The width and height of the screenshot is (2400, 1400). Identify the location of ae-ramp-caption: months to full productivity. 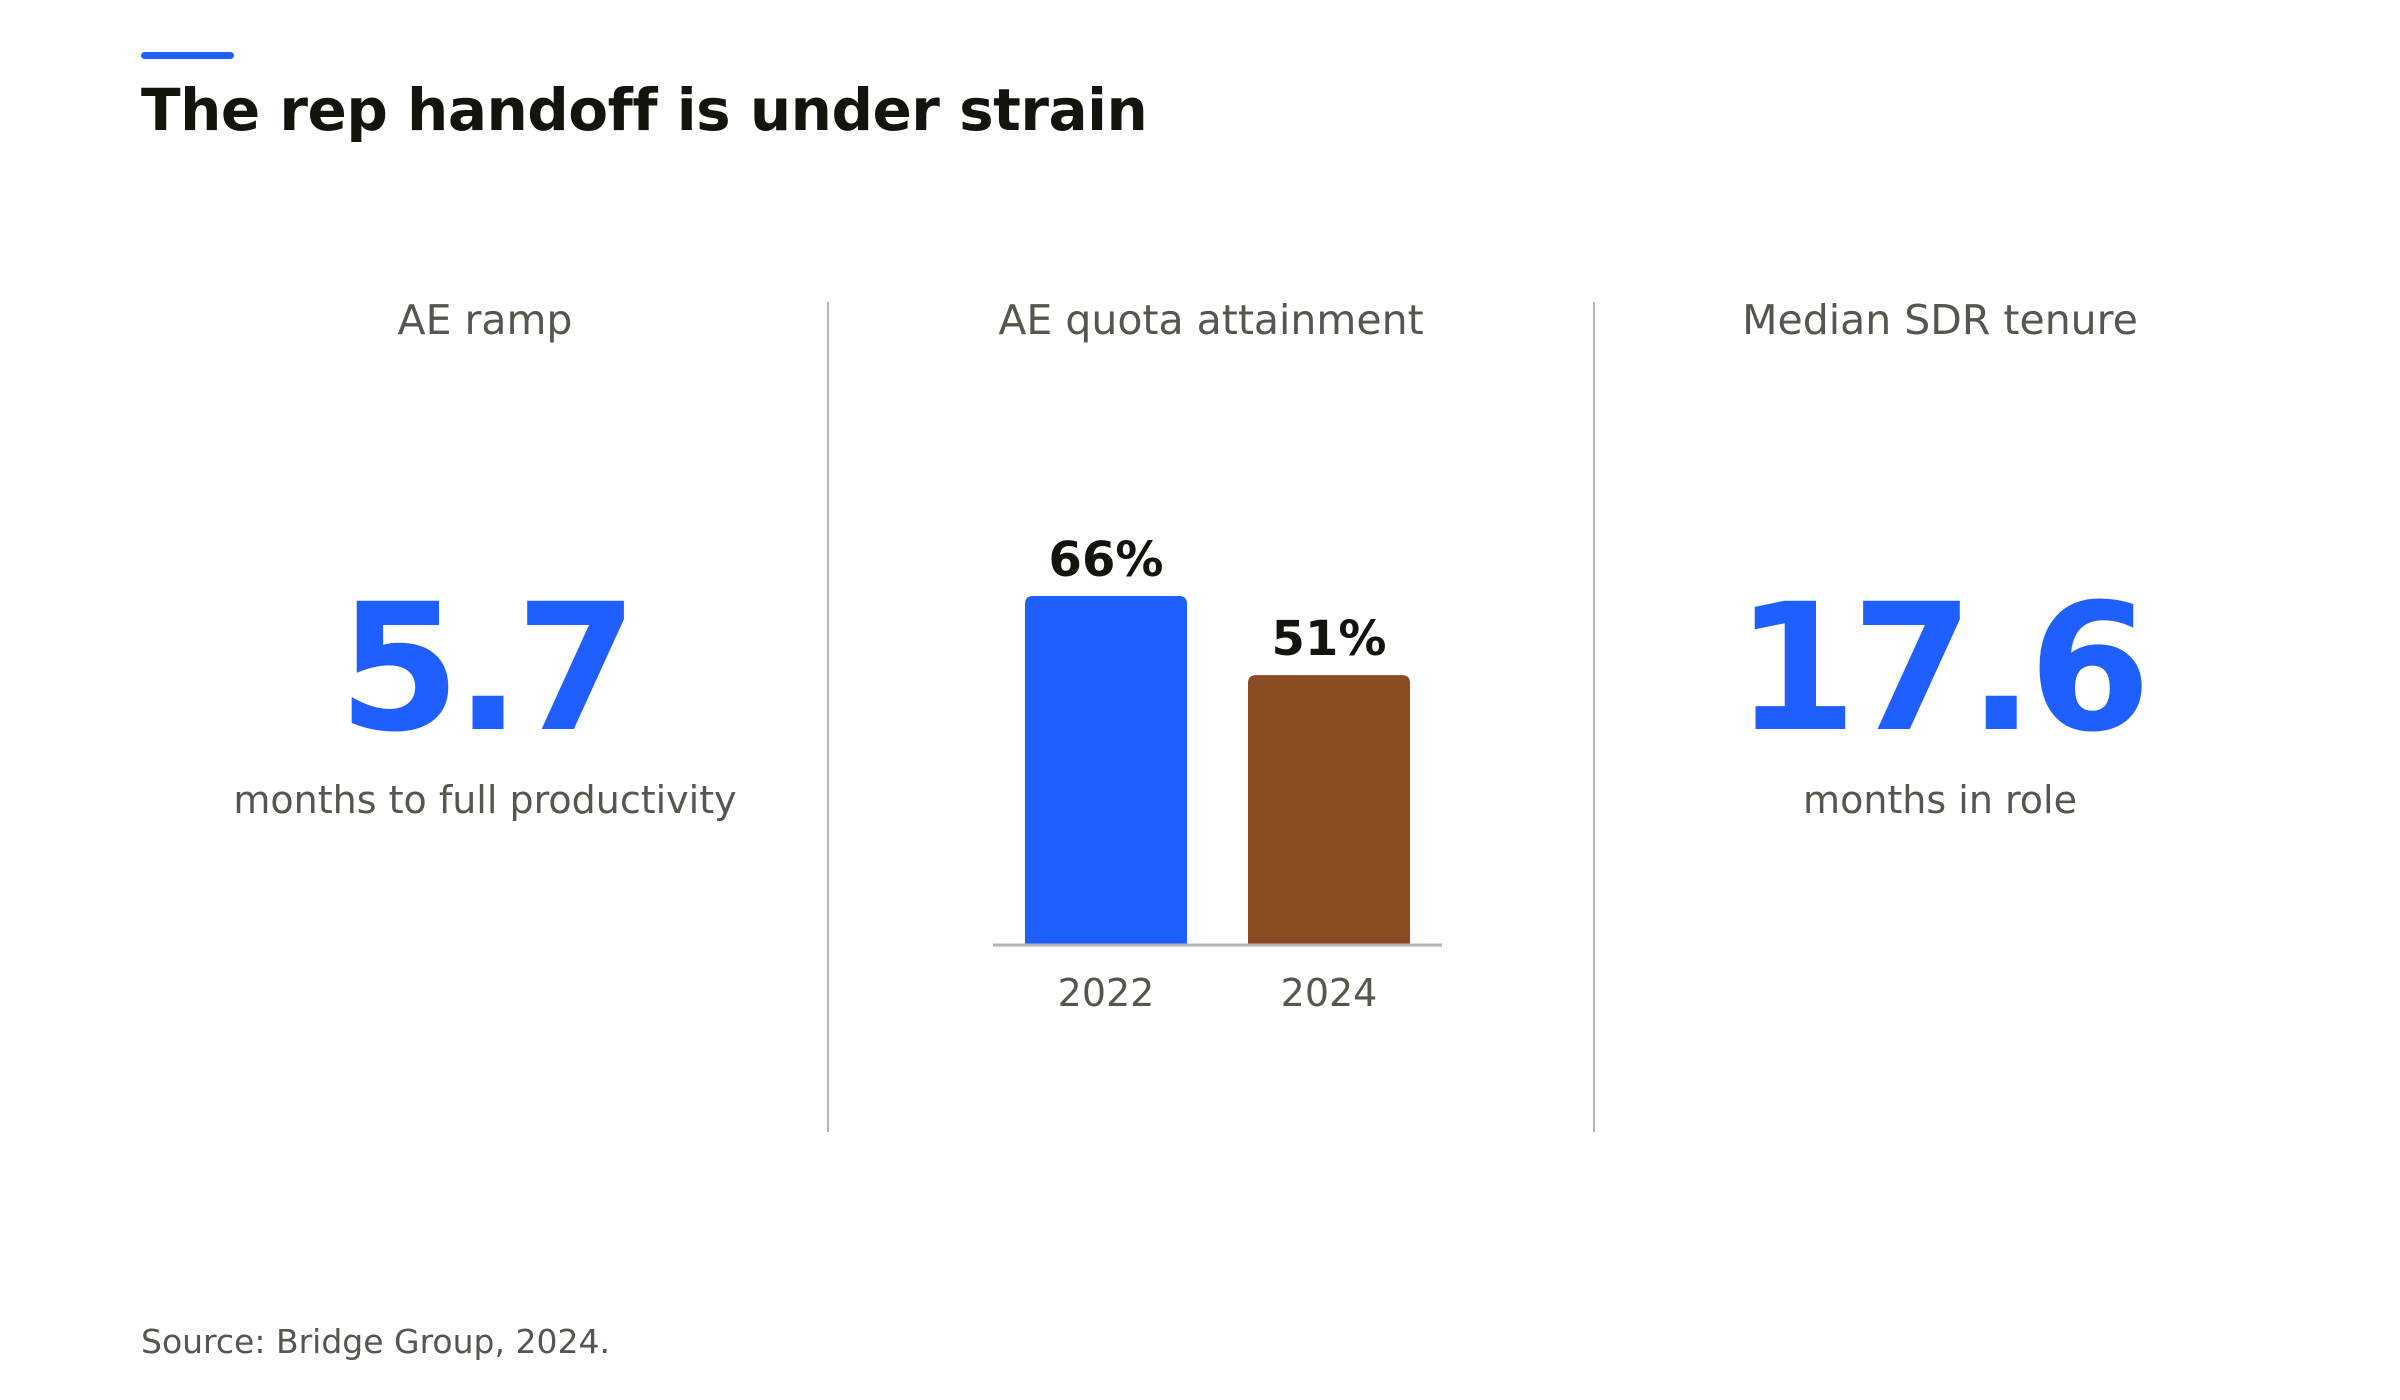
(485, 800).